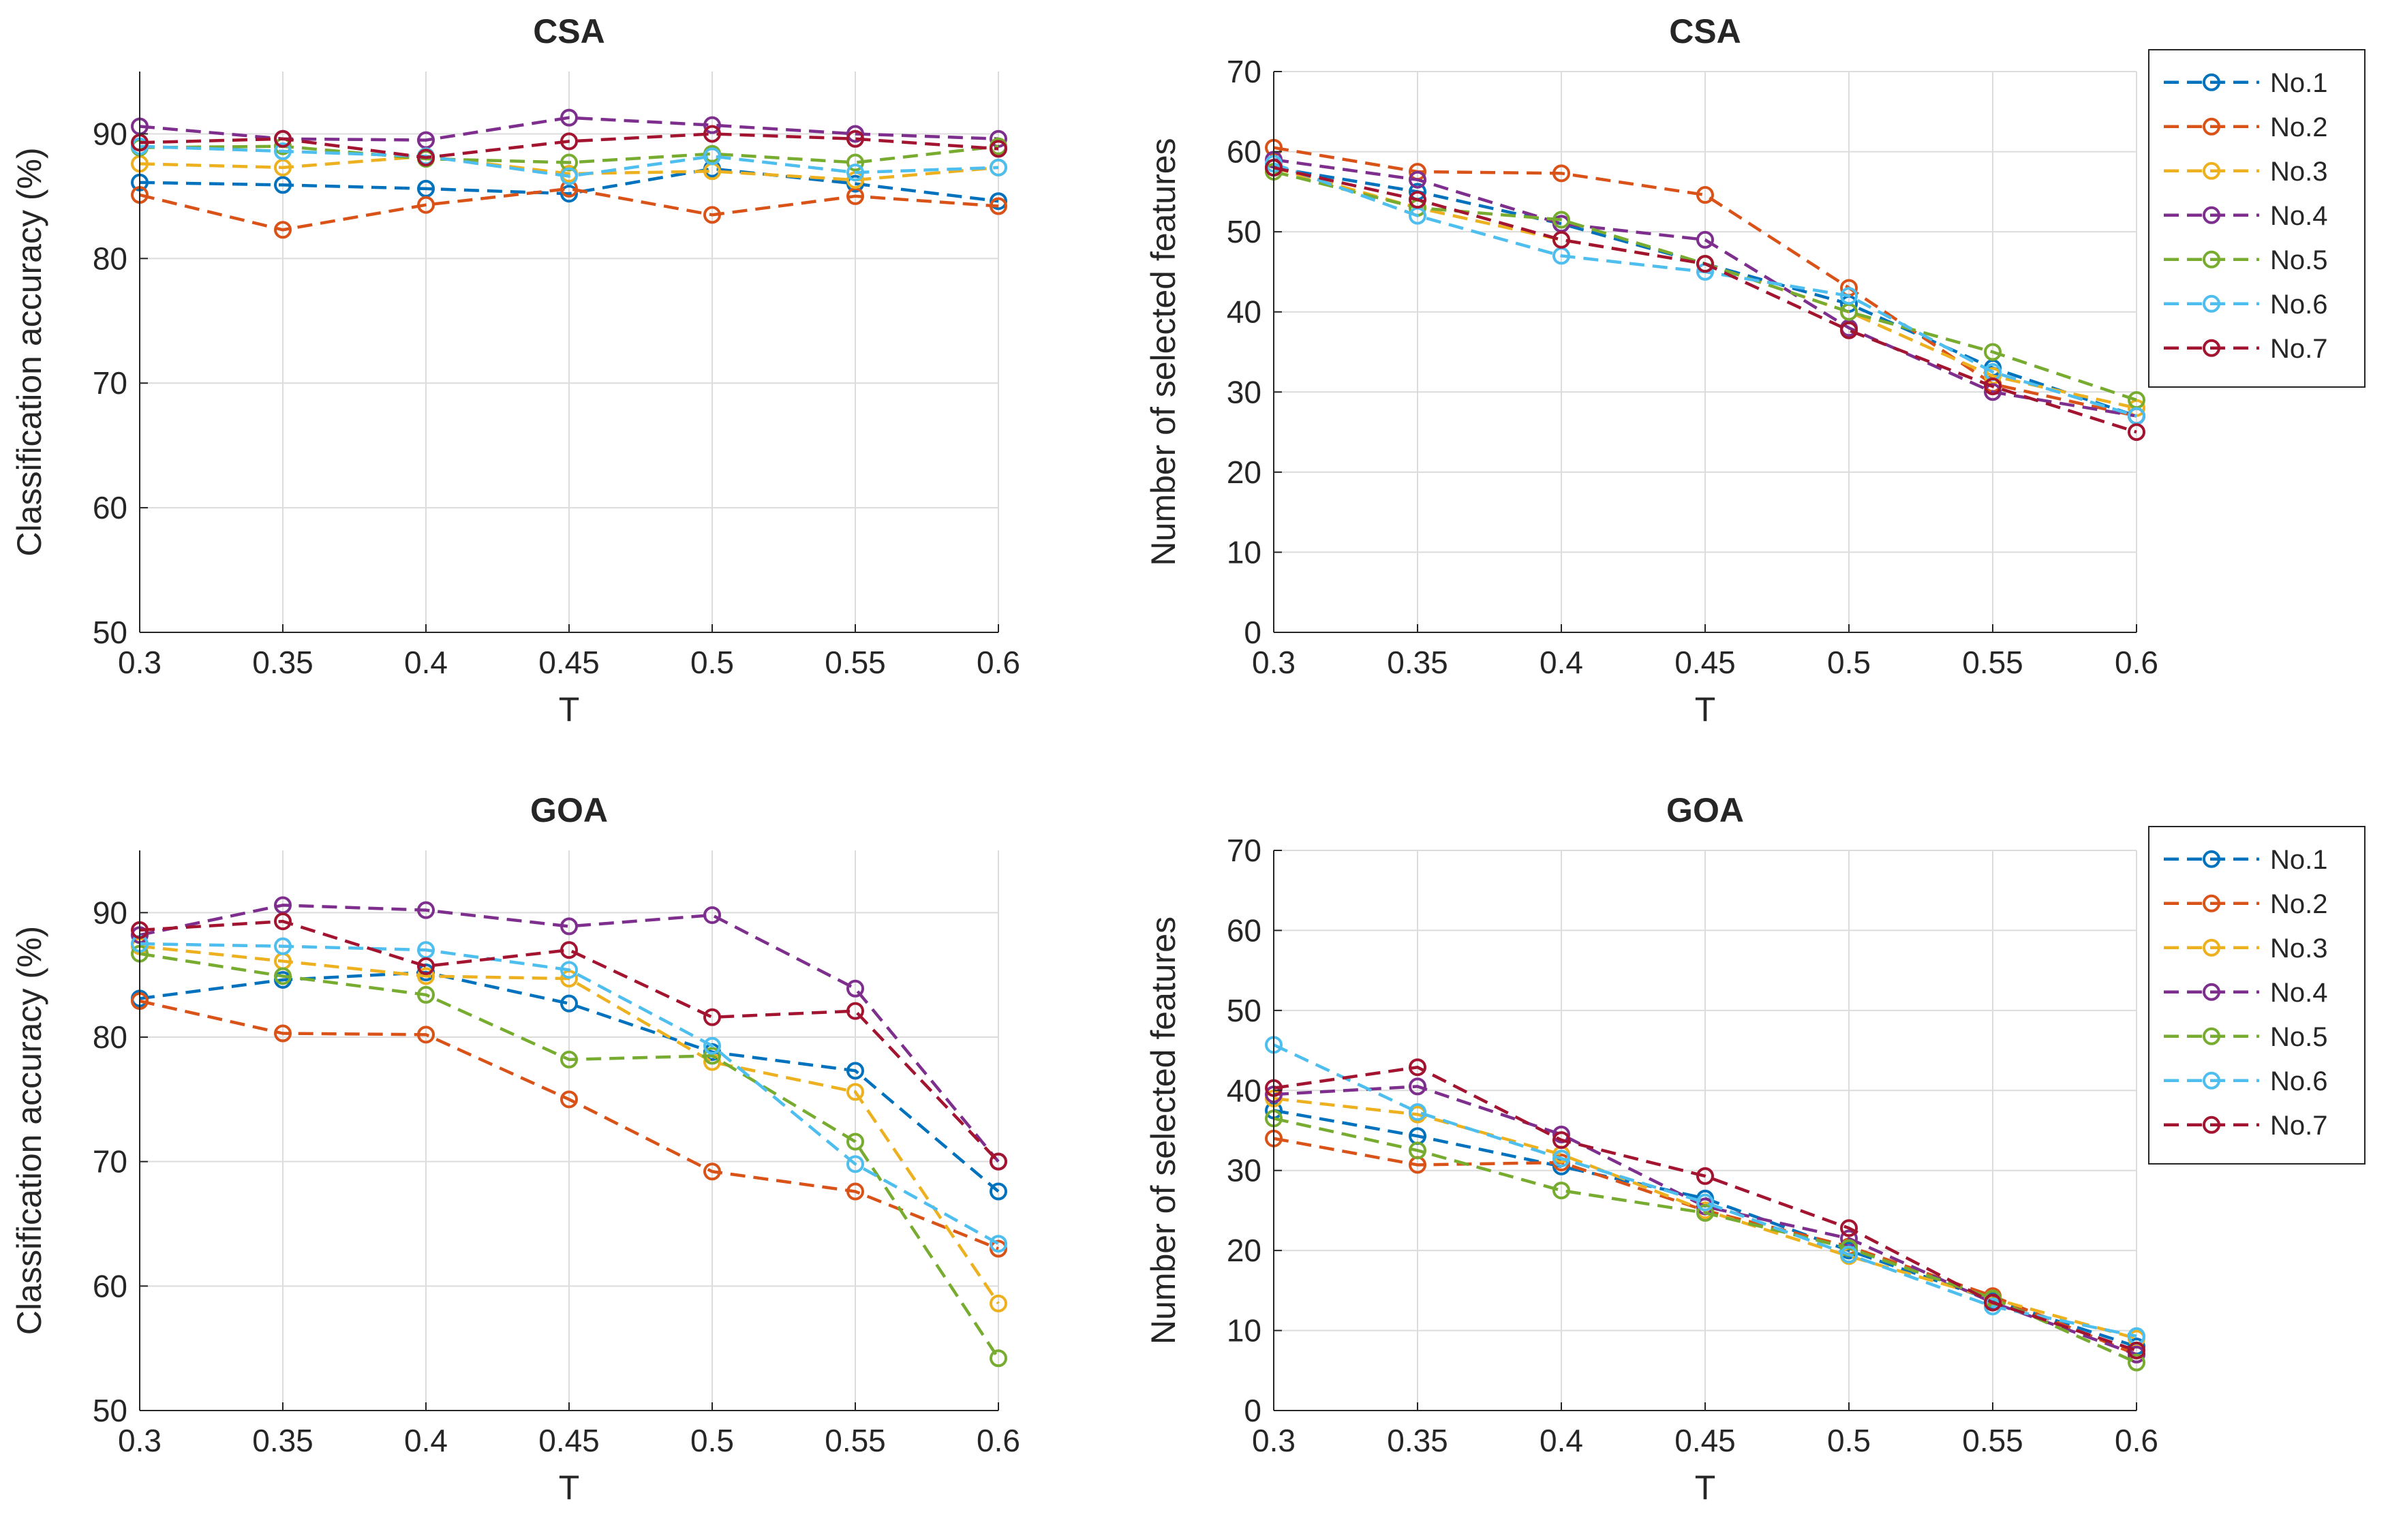 This screenshot has height=1540, width=2388. I want to click on goa-features-series, so click(1705, 1204).